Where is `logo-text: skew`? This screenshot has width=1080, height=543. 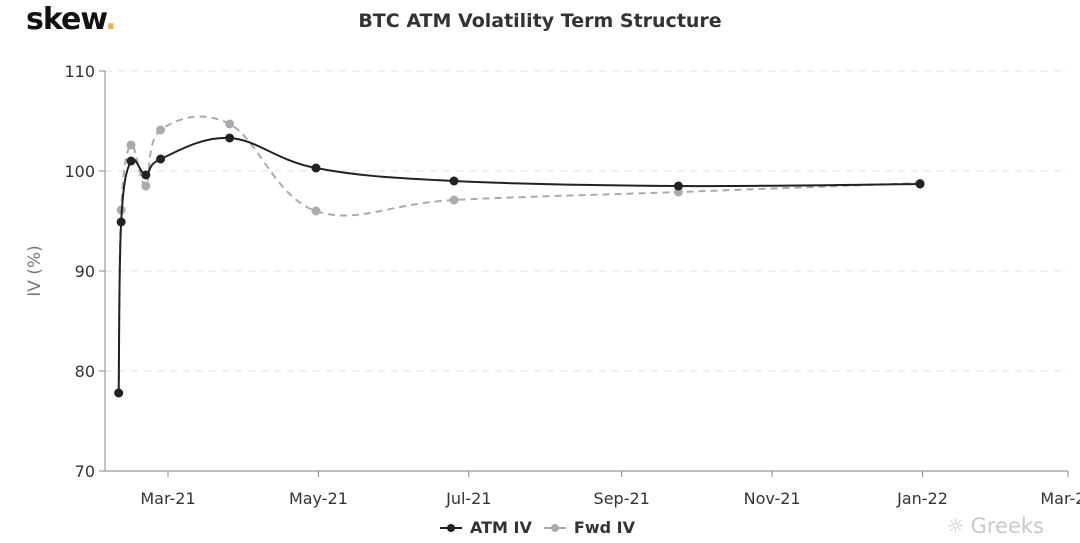 logo-text: skew is located at coordinates (66, 19).